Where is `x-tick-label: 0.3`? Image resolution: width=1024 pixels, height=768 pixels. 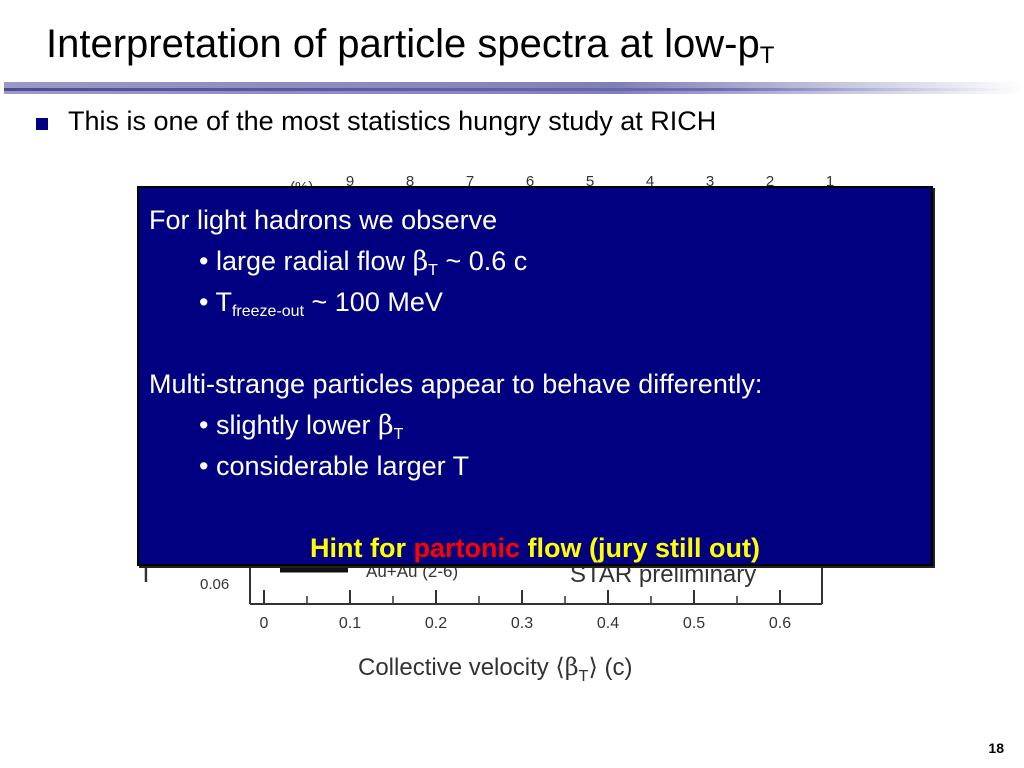 x-tick-label: 0.3 is located at coordinates (522, 623).